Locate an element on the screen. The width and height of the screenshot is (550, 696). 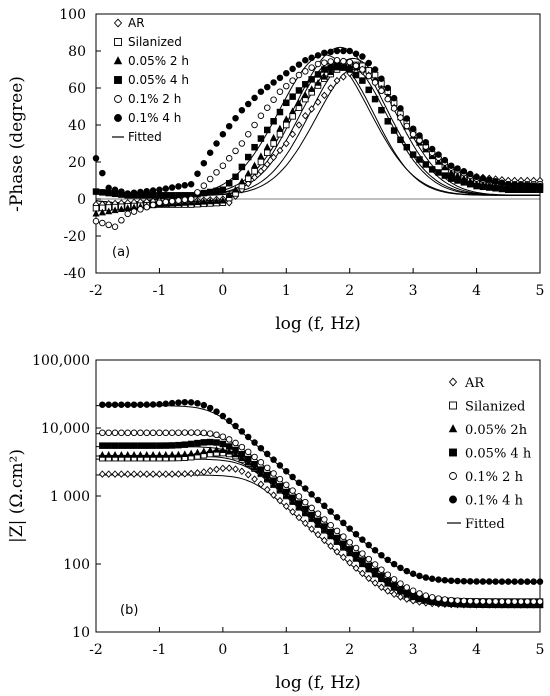
impedance-x-tick-label: 5 is located at coordinates (540, 650).